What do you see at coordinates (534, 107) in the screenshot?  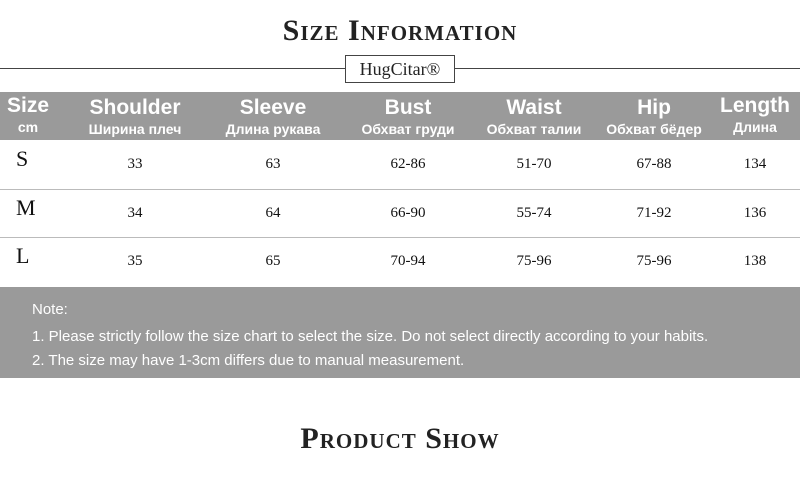 I see `header-en: Waist` at bounding box center [534, 107].